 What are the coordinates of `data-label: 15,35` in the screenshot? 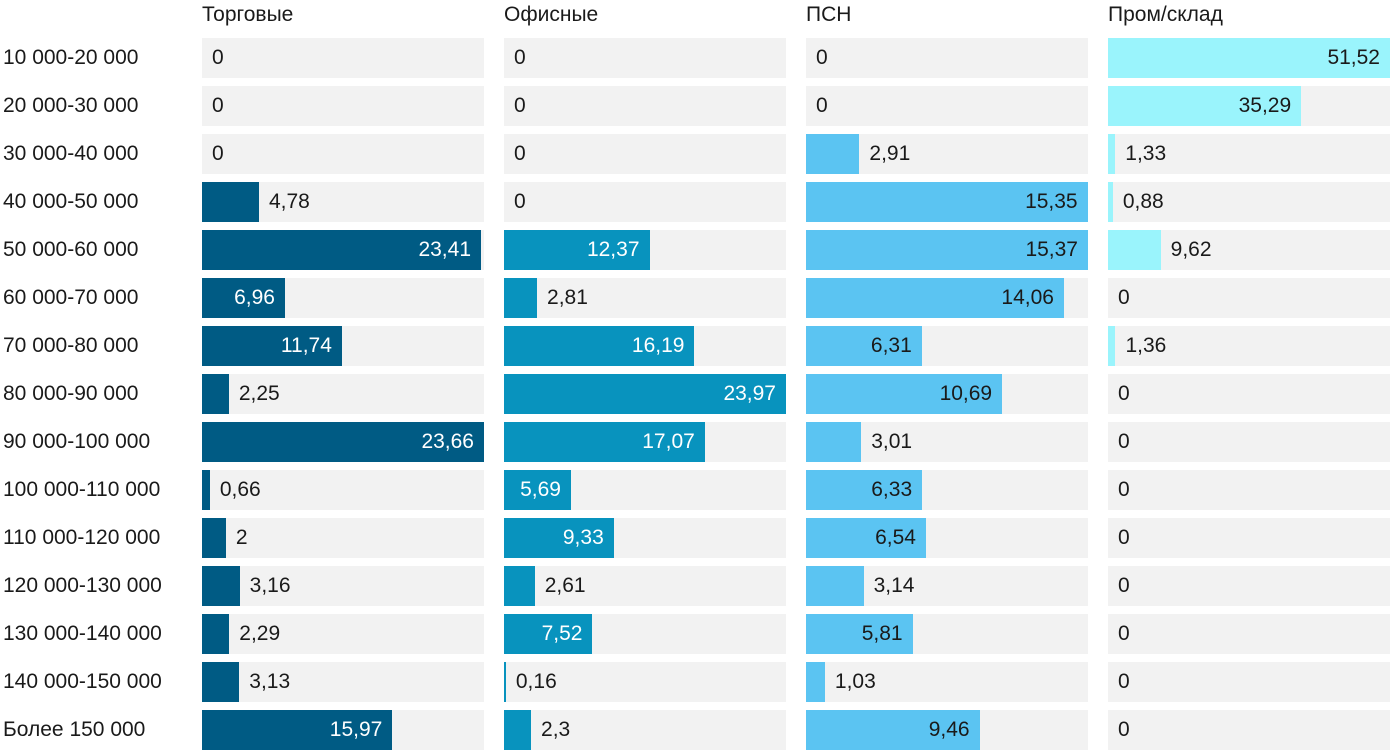 It's located at (1051, 201).